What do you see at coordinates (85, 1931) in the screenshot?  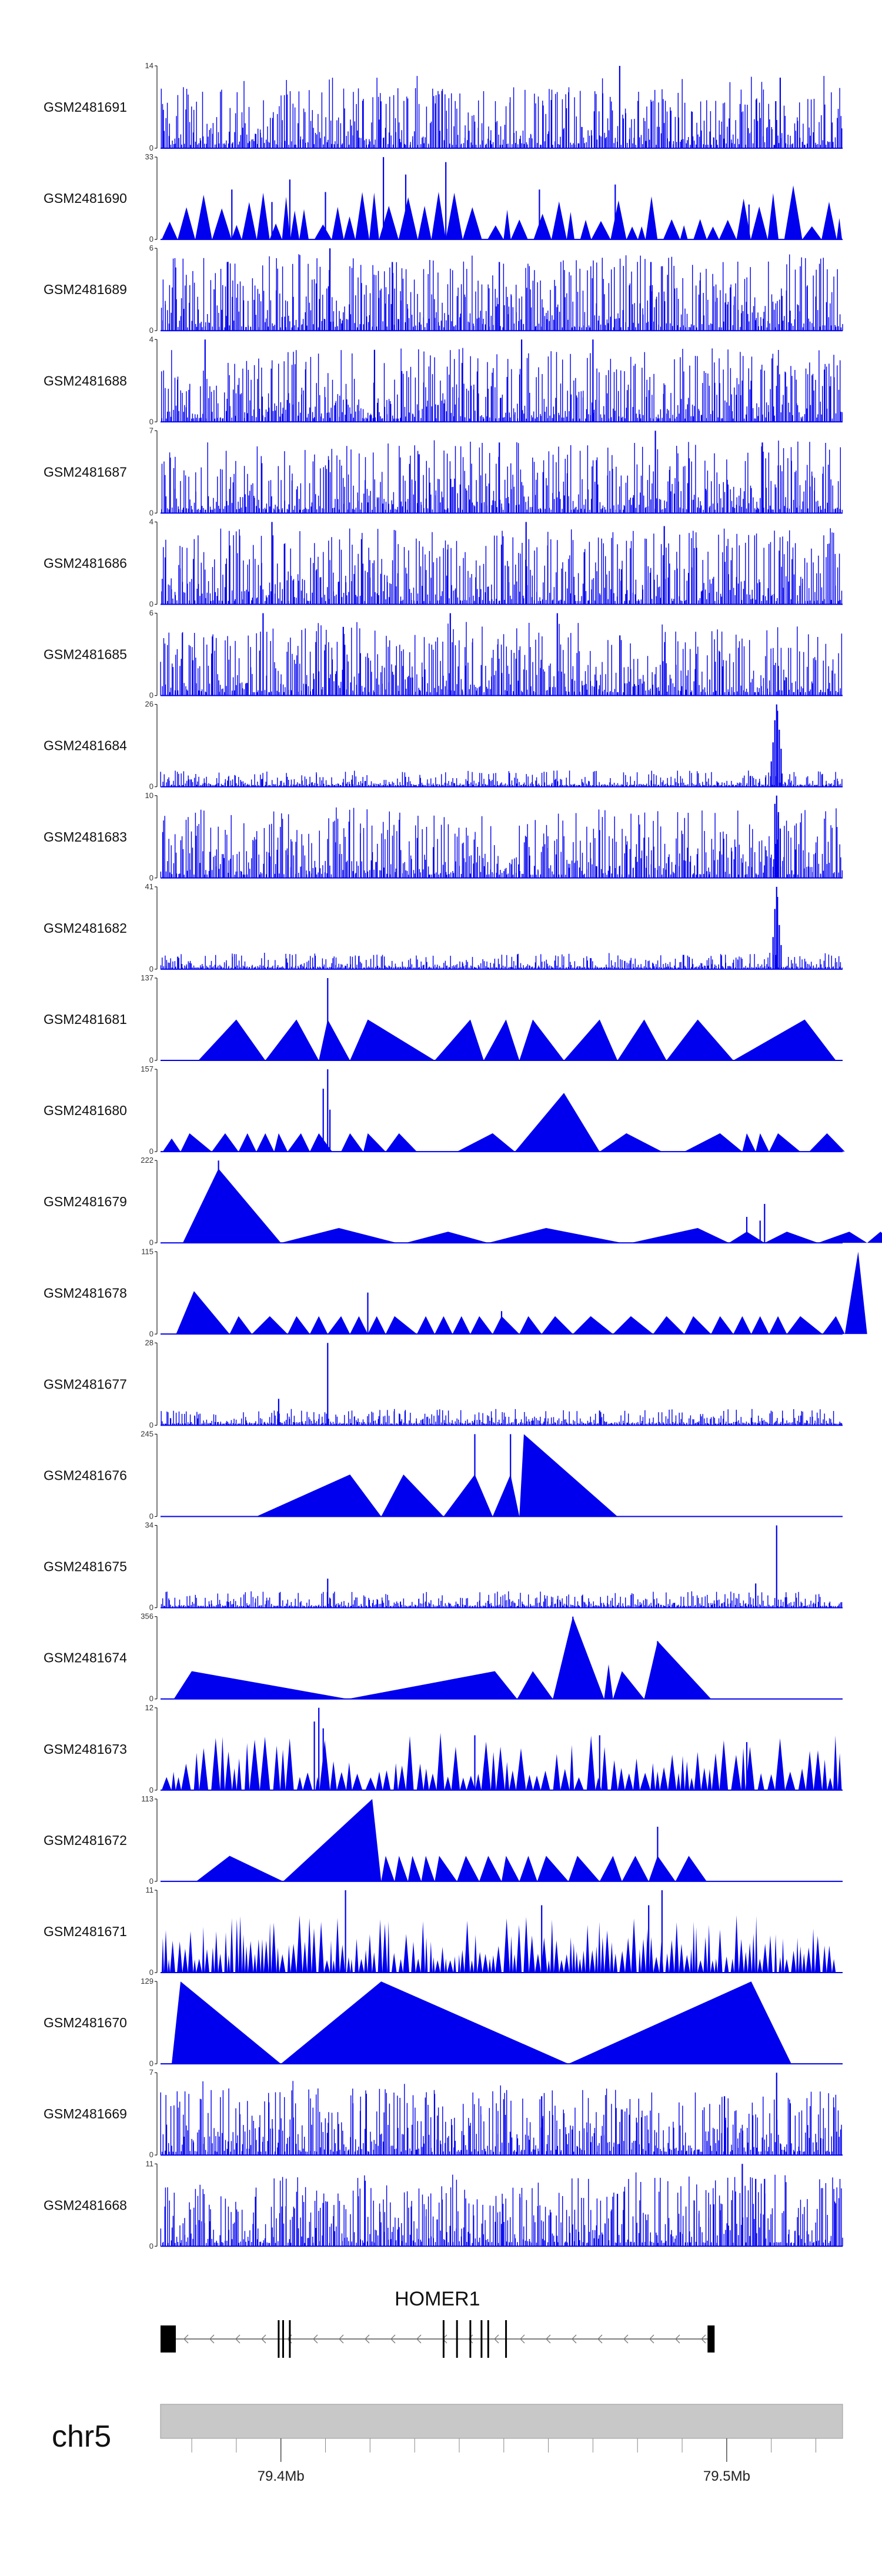 I see `track-label: GSM2481671` at bounding box center [85, 1931].